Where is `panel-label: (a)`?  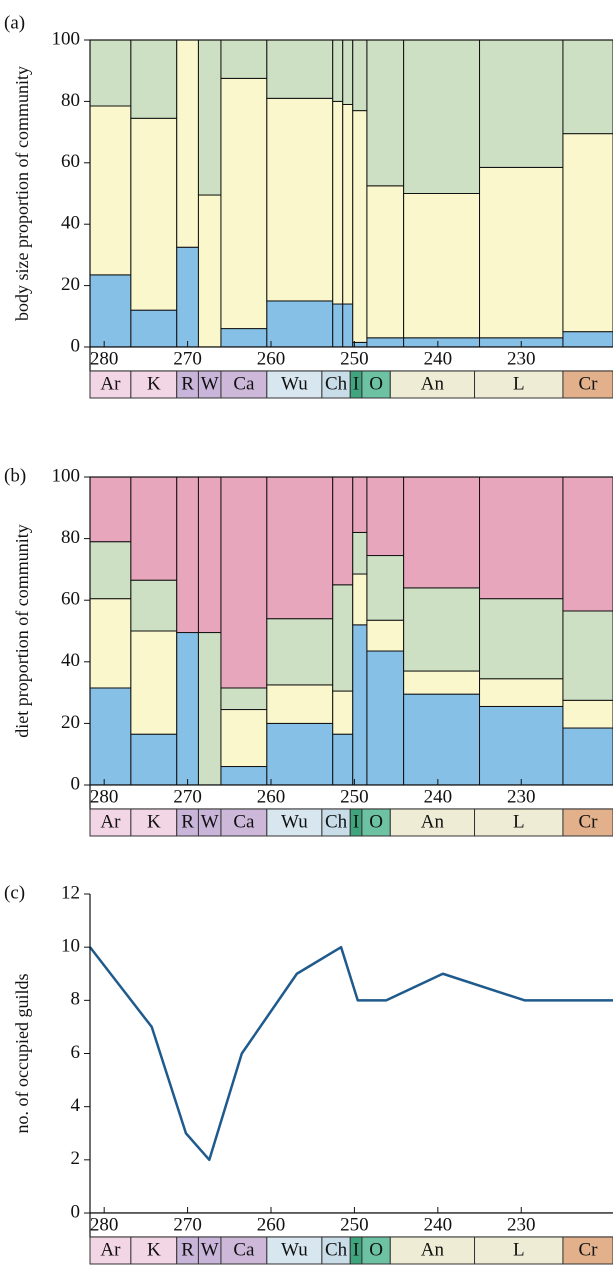 panel-label: (a) is located at coordinates (14, 22).